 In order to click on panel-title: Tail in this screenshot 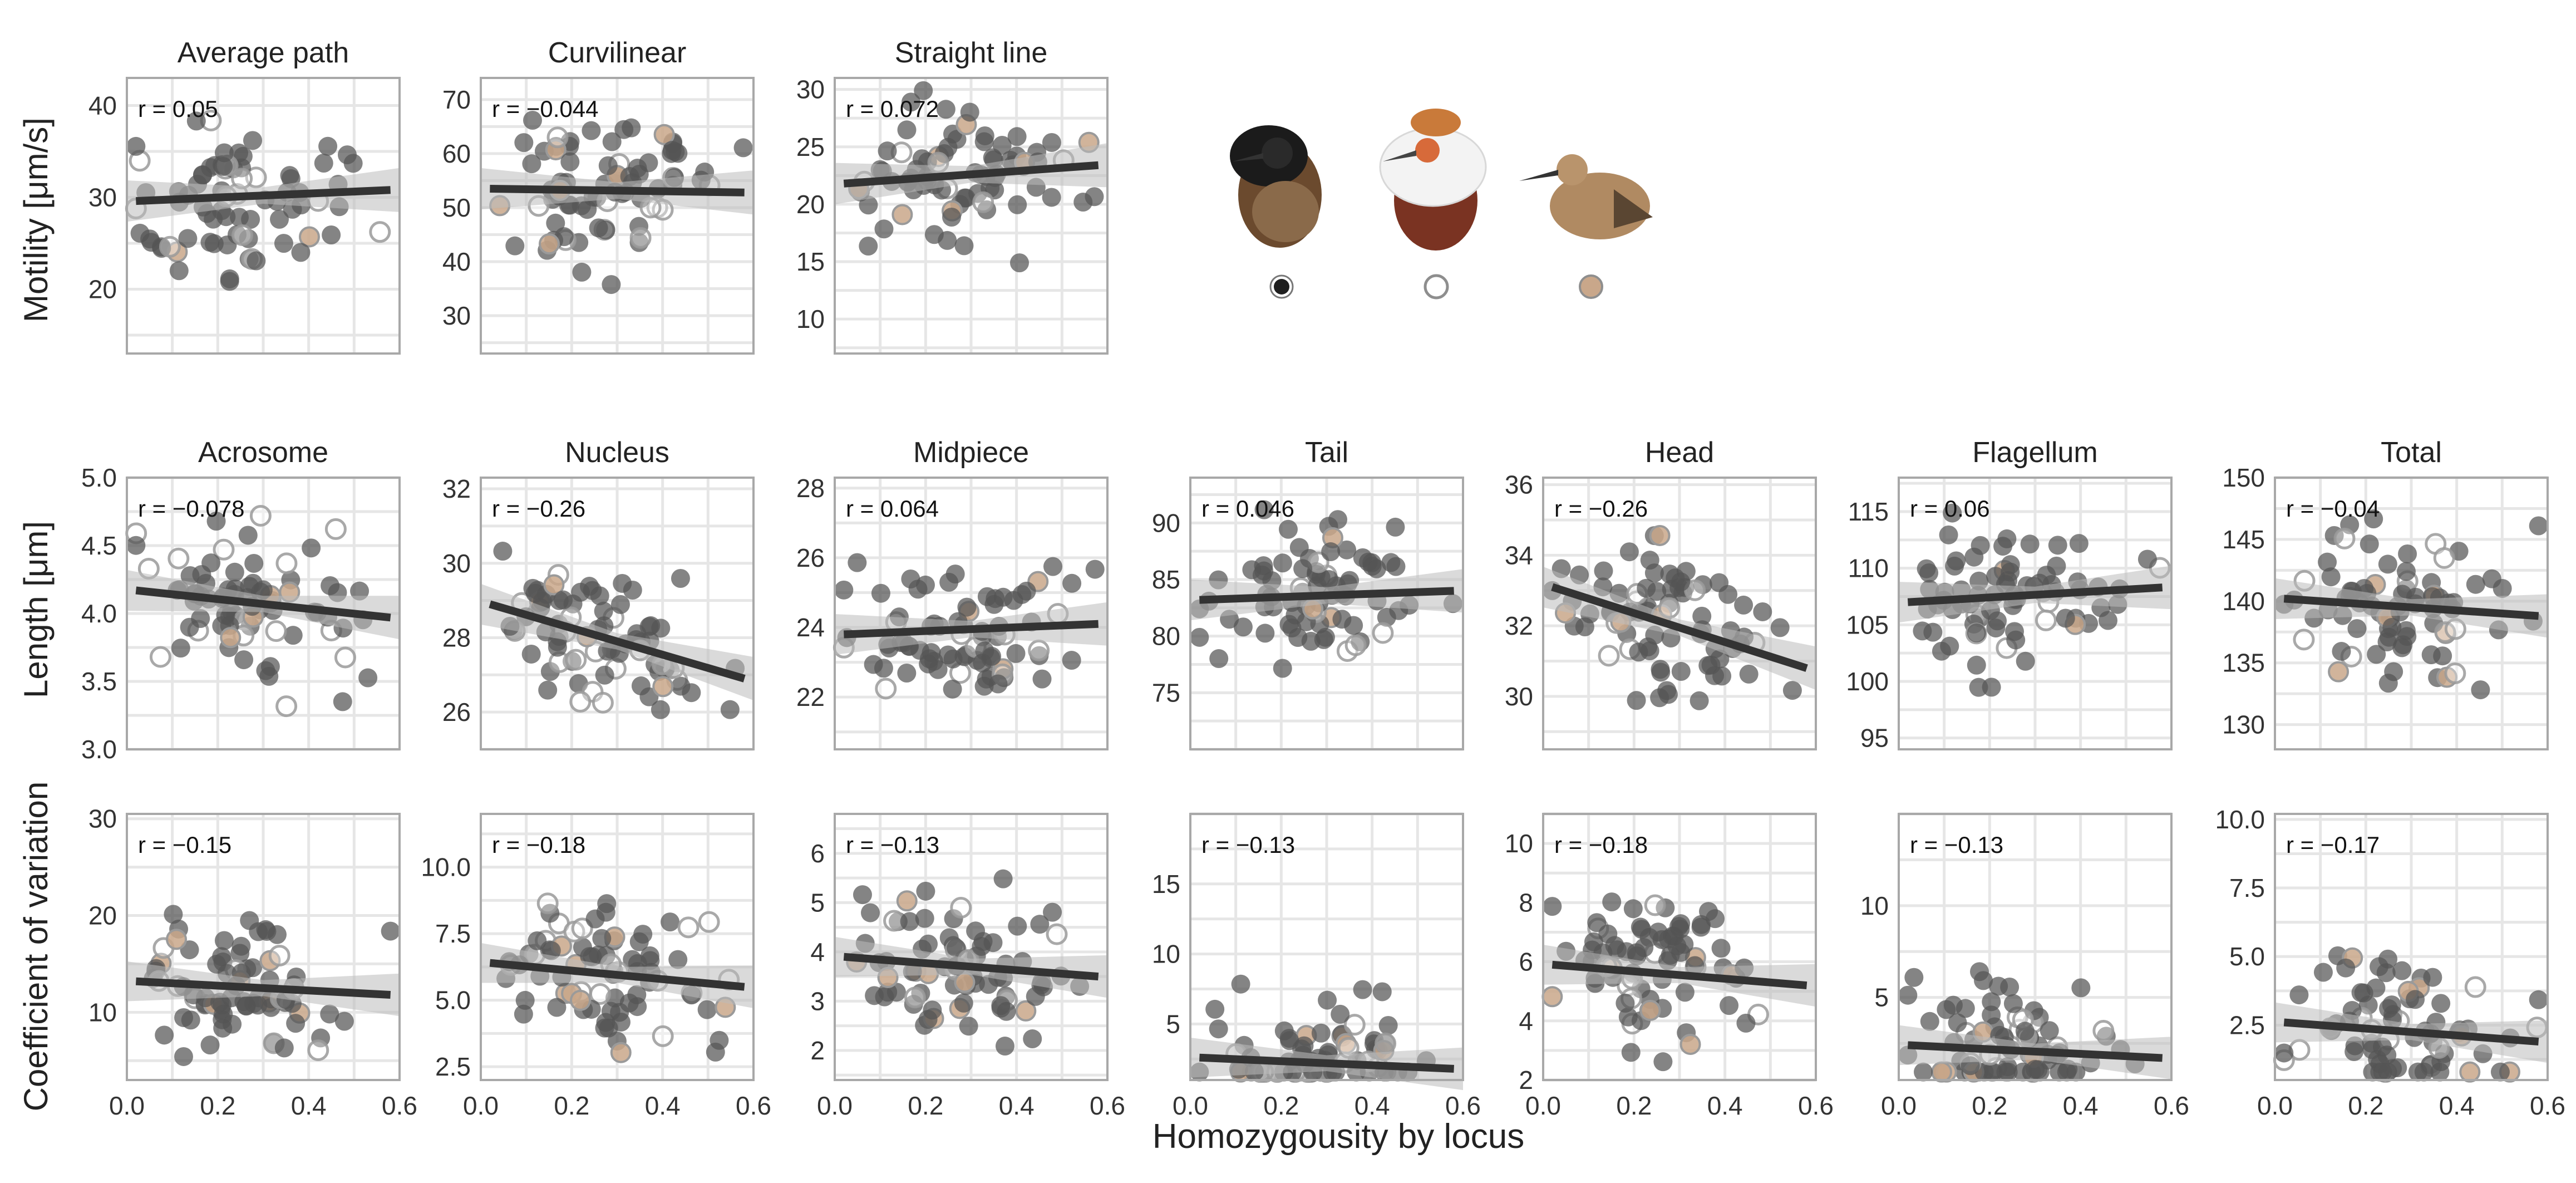, I will do `click(1326, 452)`.